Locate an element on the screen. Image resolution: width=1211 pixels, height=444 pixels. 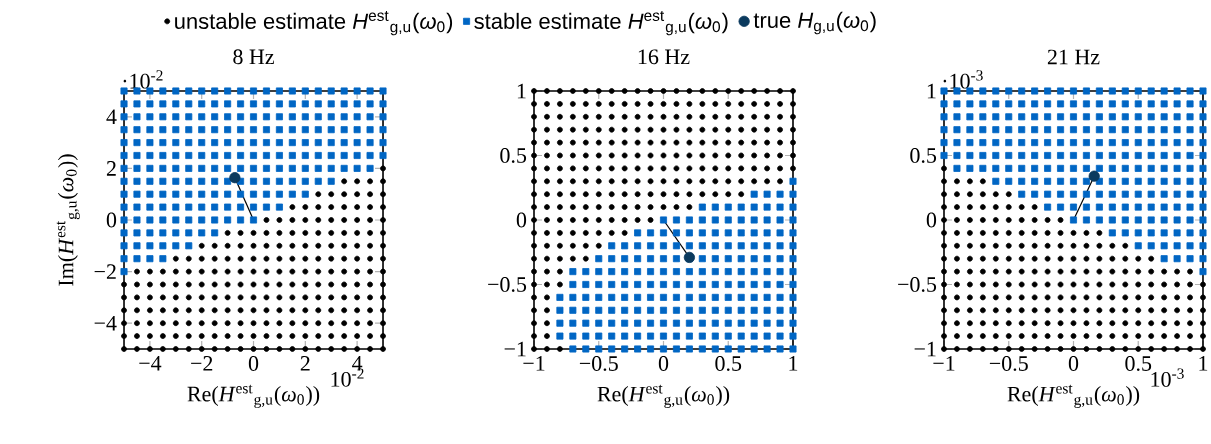
x-tick-label: −2 is located at coordinates (202, 363).